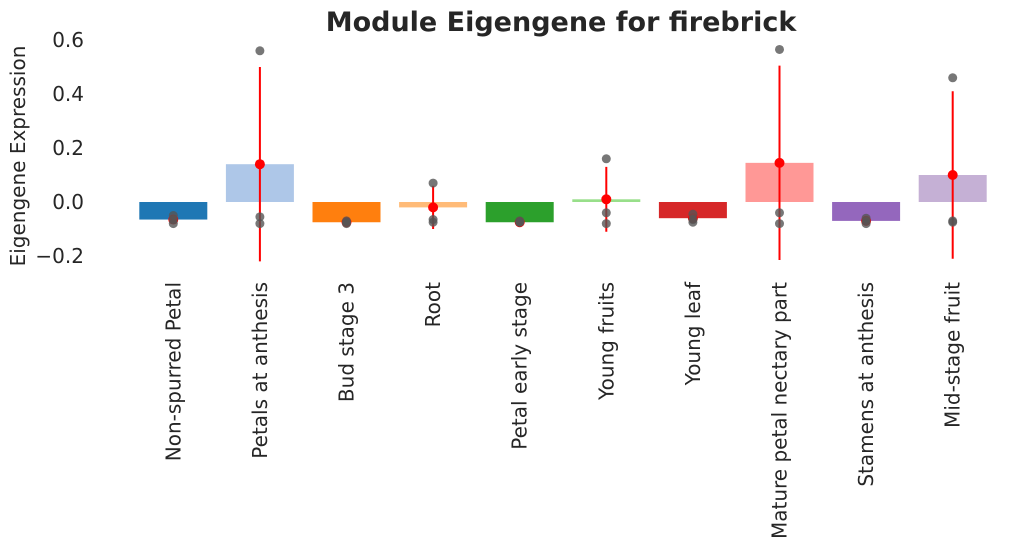  I want to click on x-tick-label: Root, so click(433, 304).